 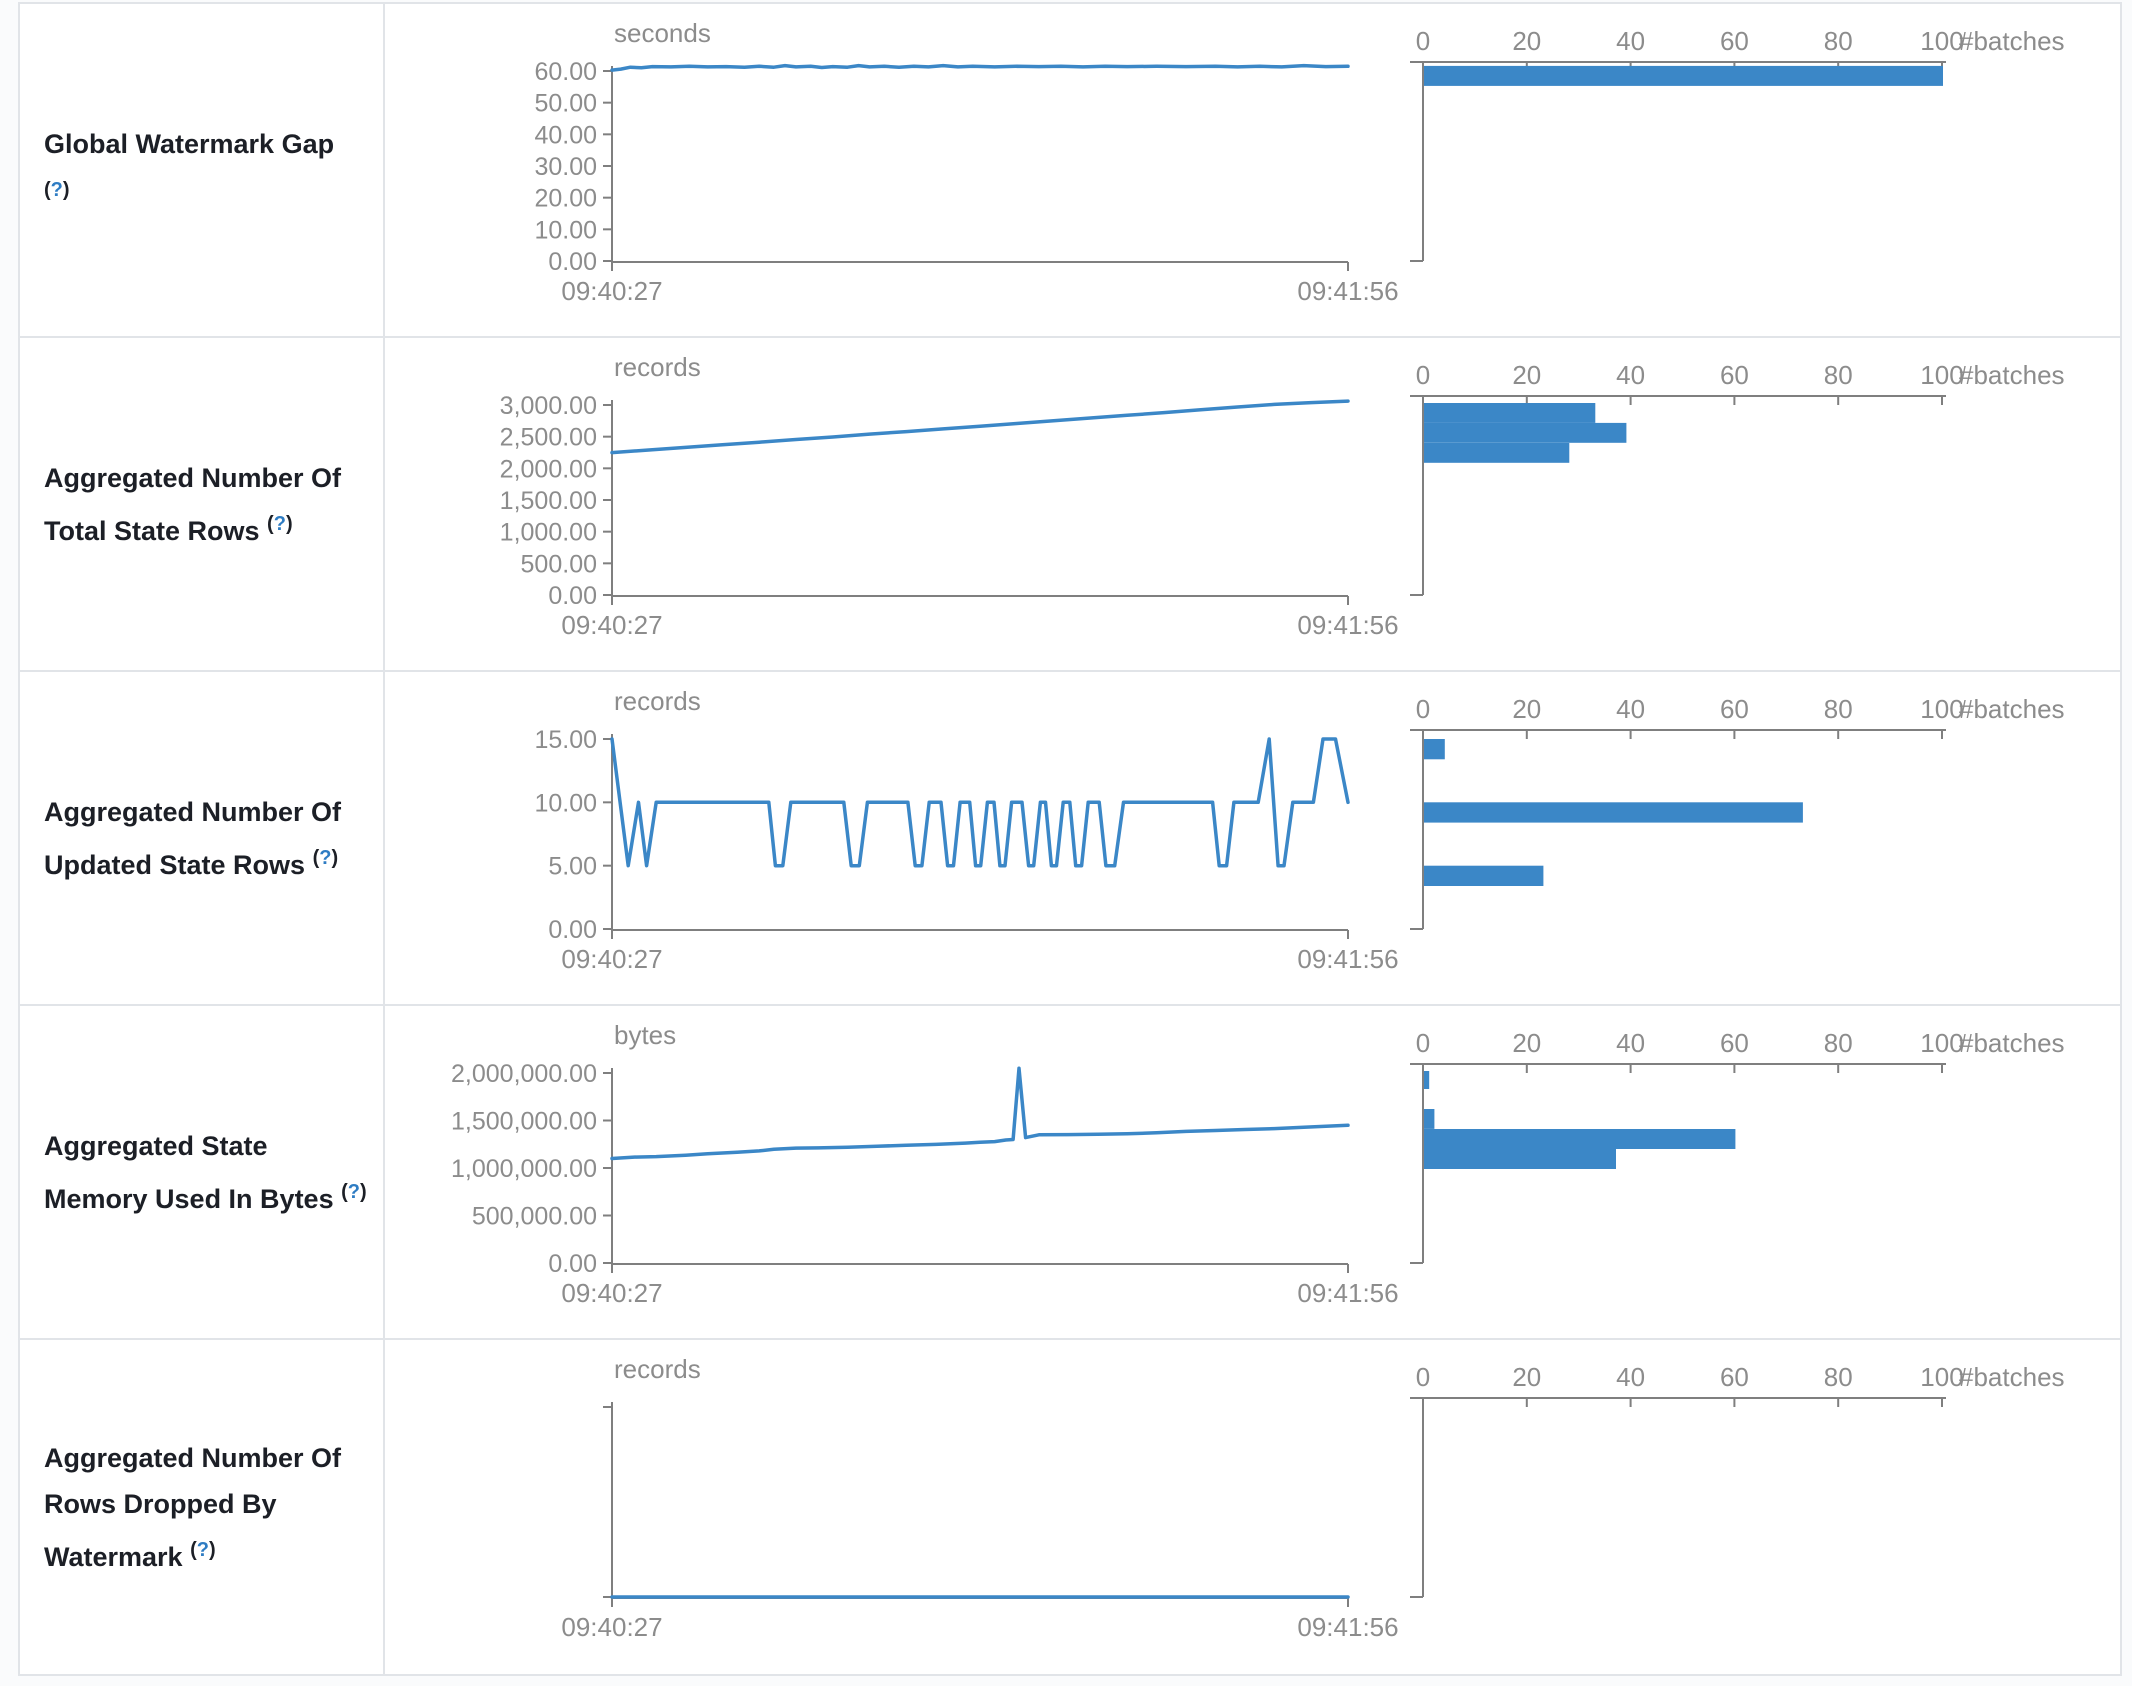 I want to click on y-tick-label: 500,000.00, so click(x=534, y=1217).